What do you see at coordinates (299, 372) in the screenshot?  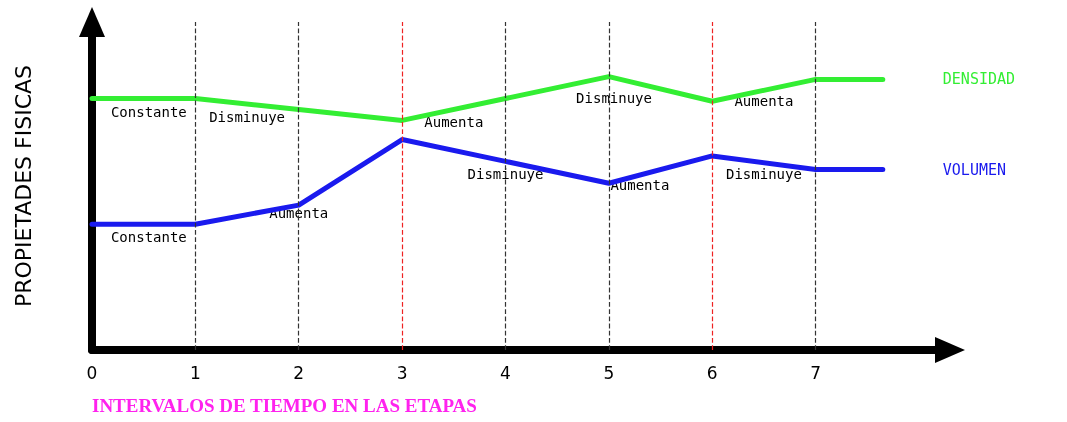 I see `x-tick-label: 2` at bounding box center [299, 372].